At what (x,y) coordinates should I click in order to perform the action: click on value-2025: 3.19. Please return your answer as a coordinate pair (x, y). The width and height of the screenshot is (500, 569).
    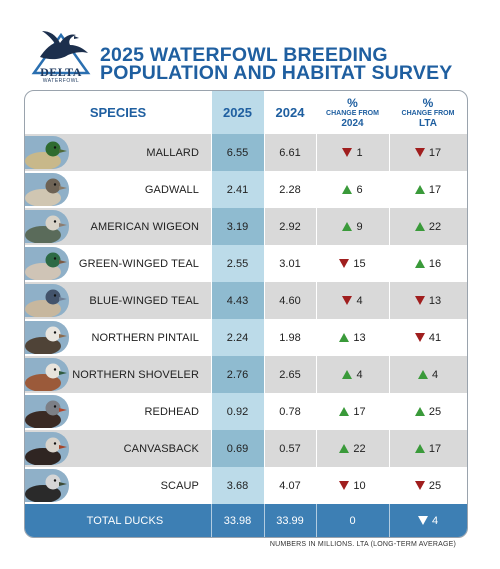
    Looking at the image, I should click on (237, 226).